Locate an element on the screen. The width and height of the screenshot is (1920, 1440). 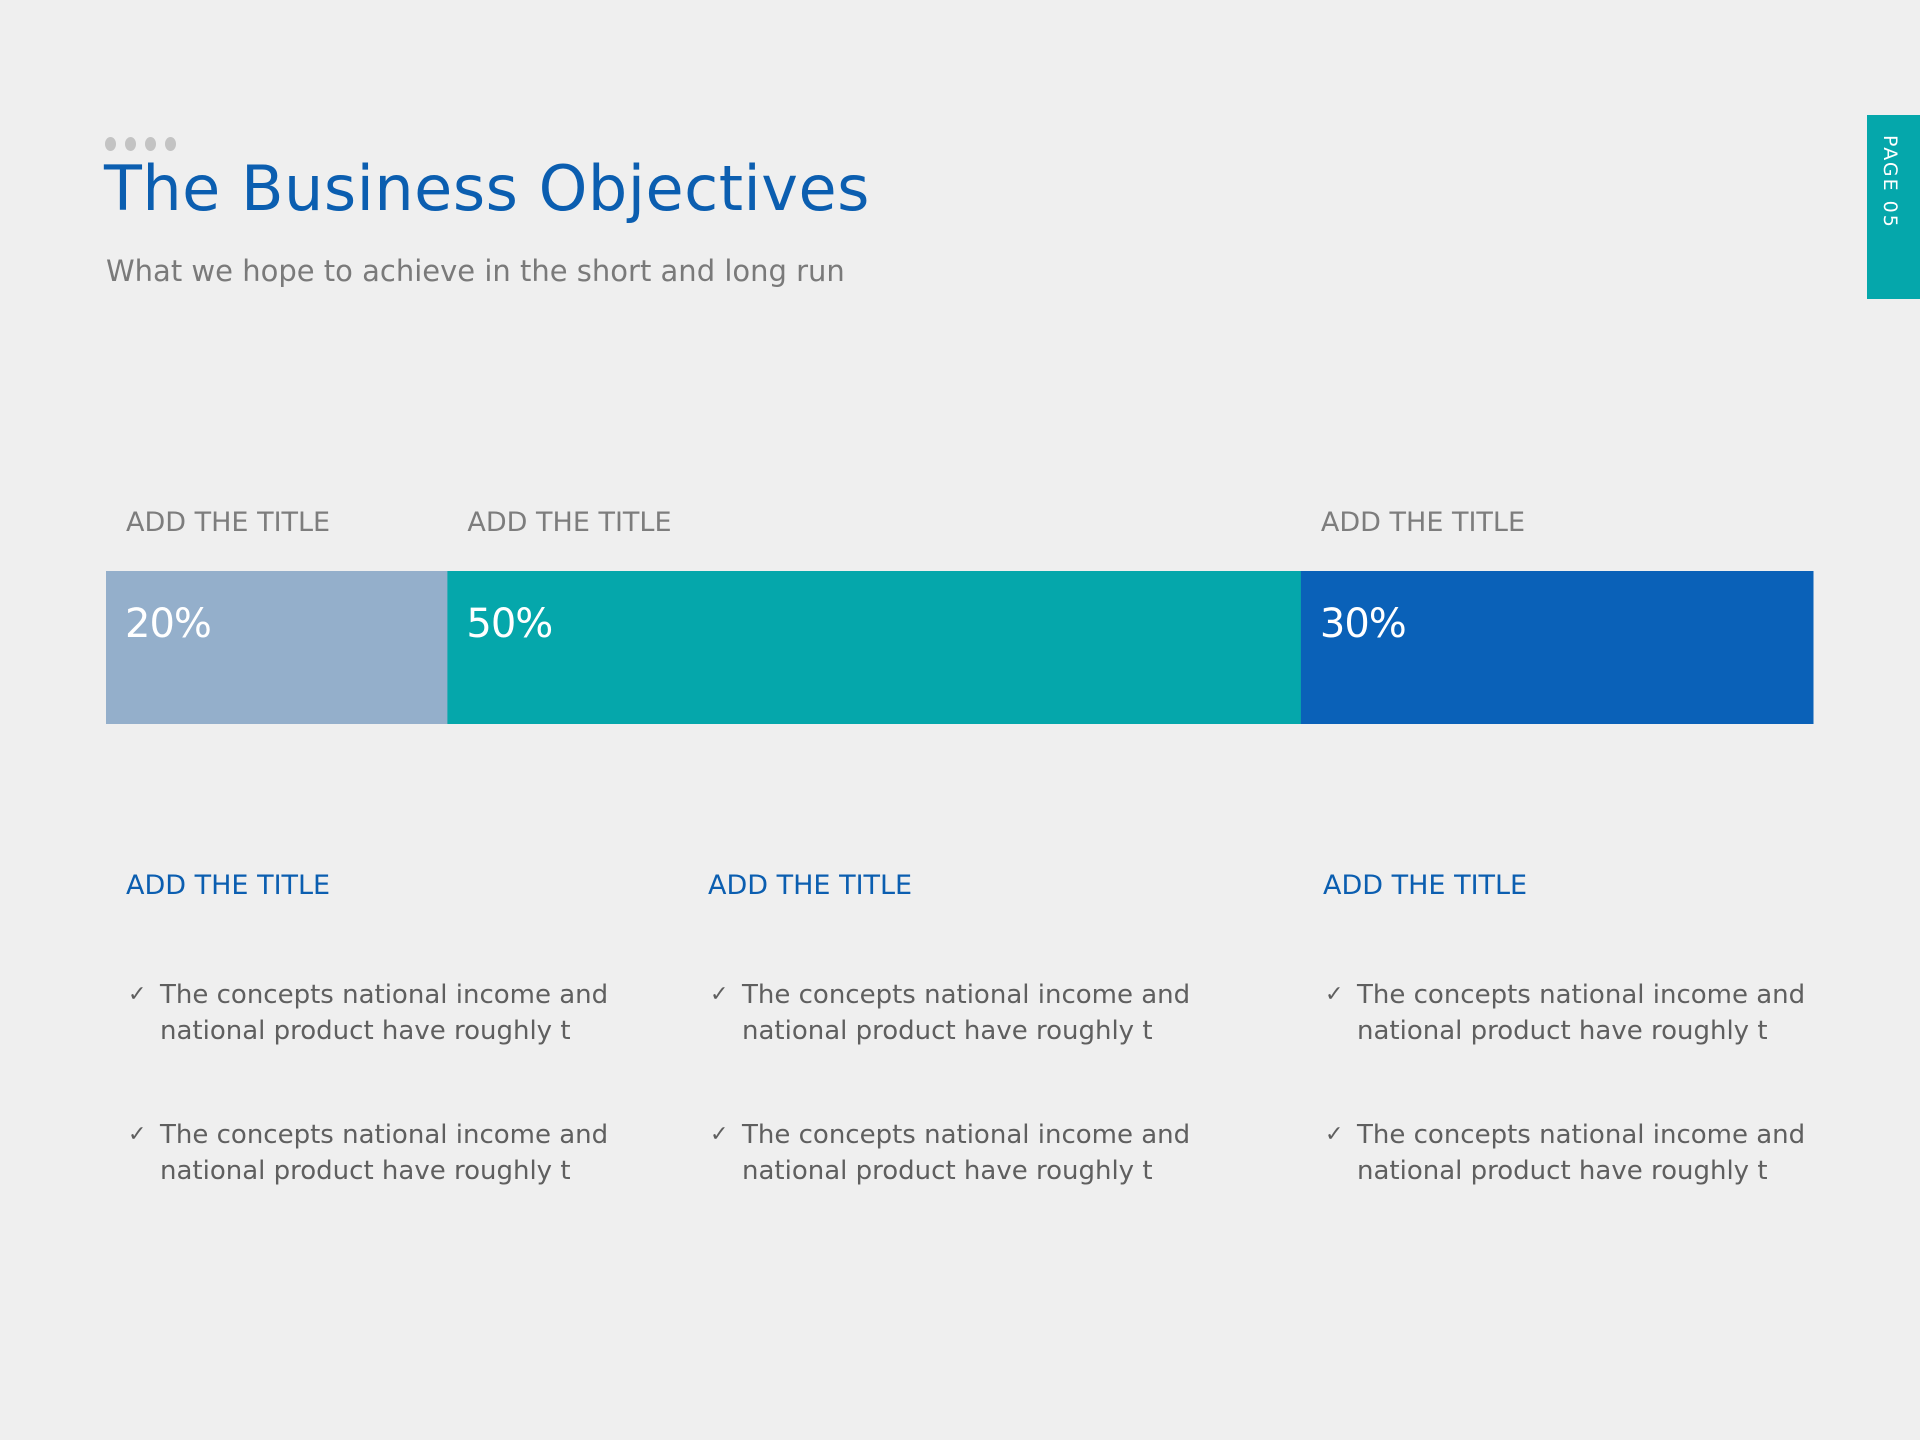
page-number-tab: PAGE 05 is located at coordinates (1893, 207).